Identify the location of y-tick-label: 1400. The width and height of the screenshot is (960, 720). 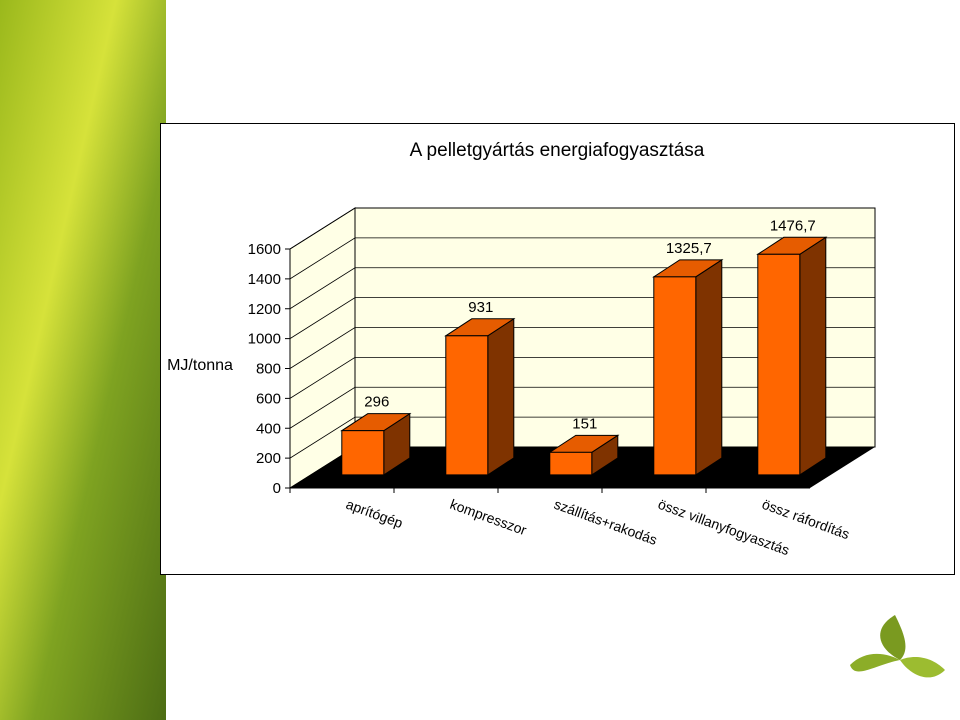
(264, 279).